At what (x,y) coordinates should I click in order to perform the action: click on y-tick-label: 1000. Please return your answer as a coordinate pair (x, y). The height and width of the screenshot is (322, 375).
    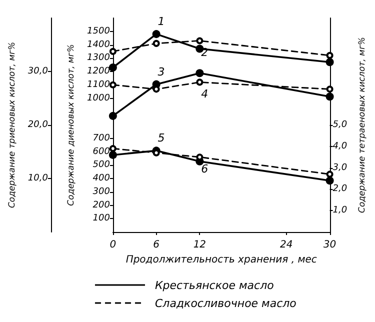
    Looking at the image, I should click on (98, 98).